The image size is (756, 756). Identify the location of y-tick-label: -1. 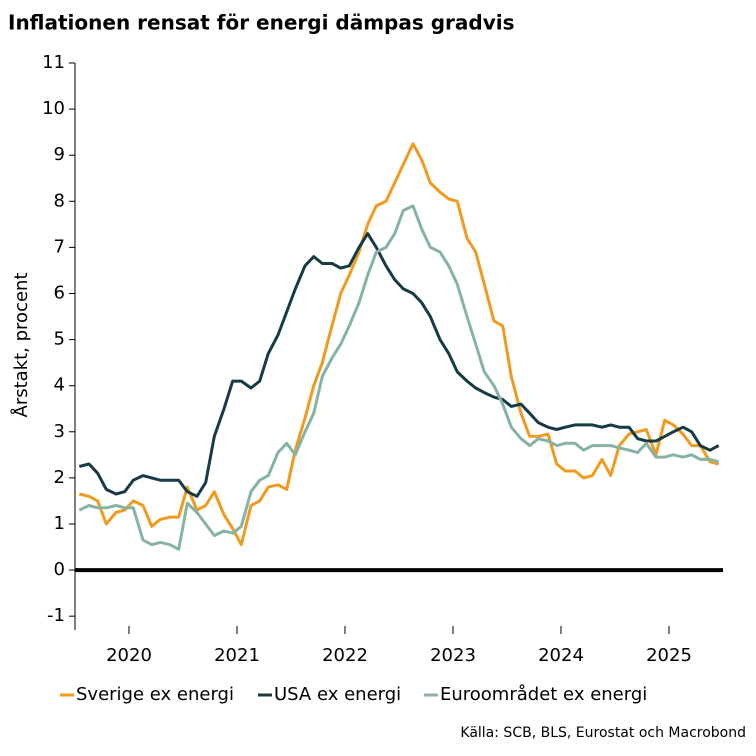
(56, 615).